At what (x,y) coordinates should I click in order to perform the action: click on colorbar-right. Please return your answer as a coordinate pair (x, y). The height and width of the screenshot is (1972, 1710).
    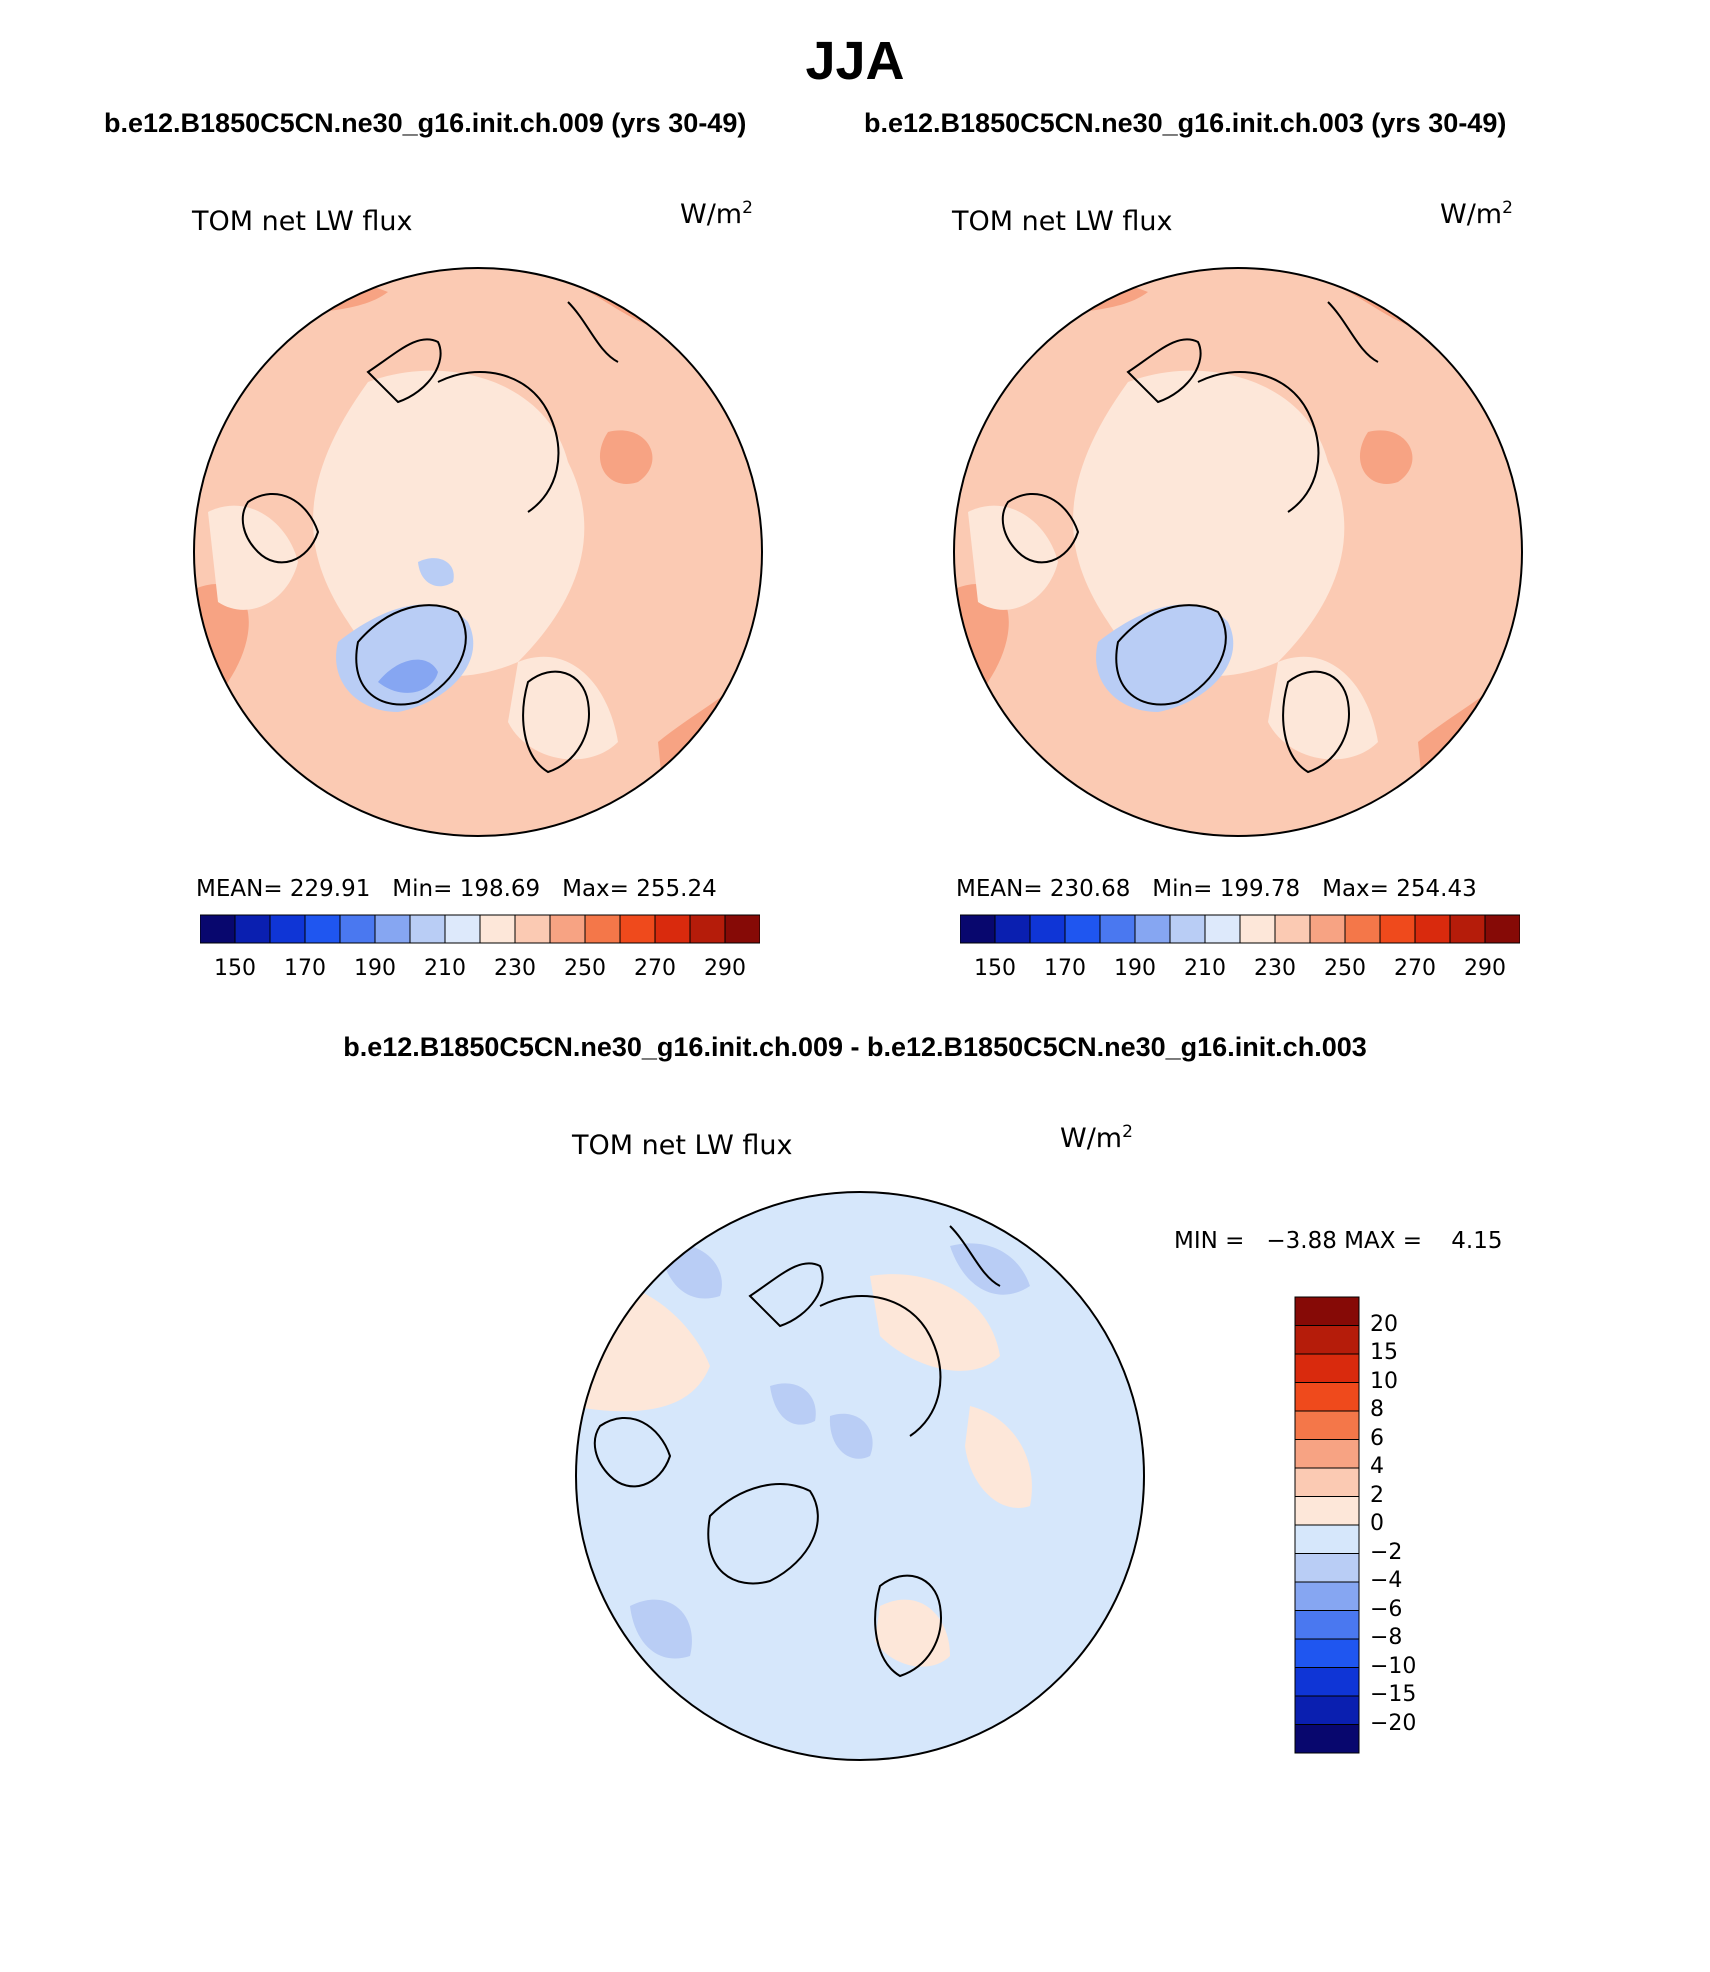
    Looking at the image, I should click on (1240, 929).